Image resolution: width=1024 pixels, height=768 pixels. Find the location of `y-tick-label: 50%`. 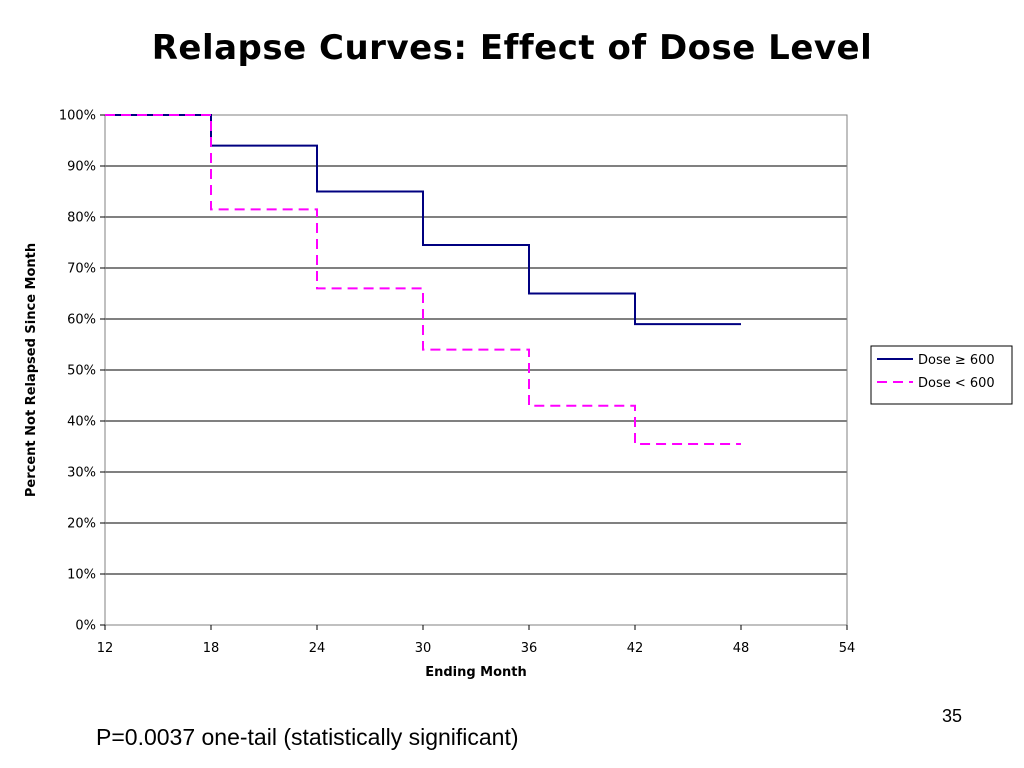

y-tick-label: 50% is located at coordinates (81, 371).